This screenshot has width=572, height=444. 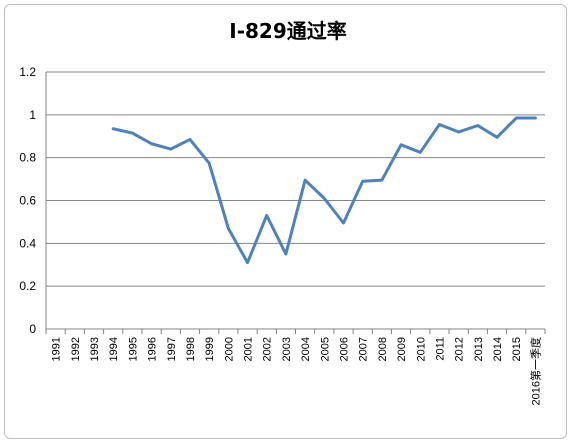 I want to click on x-tick-label: 2006, so click(x=344, y=349).